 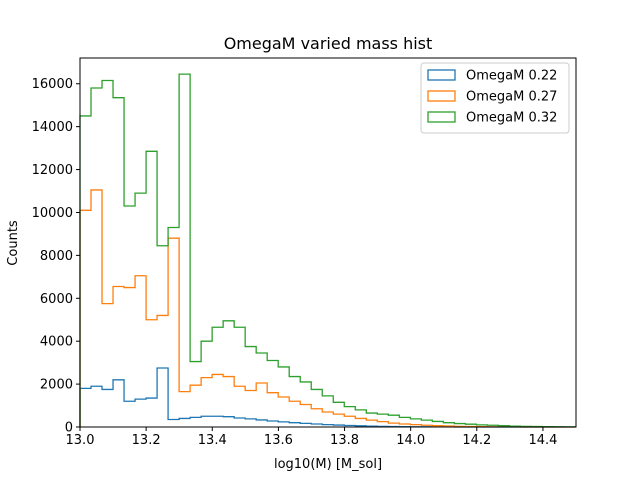 What do you see at coordinates (52, 84) in the screenshot?
I see `y-tick-label: 16000` at bounding box center [52, 84].